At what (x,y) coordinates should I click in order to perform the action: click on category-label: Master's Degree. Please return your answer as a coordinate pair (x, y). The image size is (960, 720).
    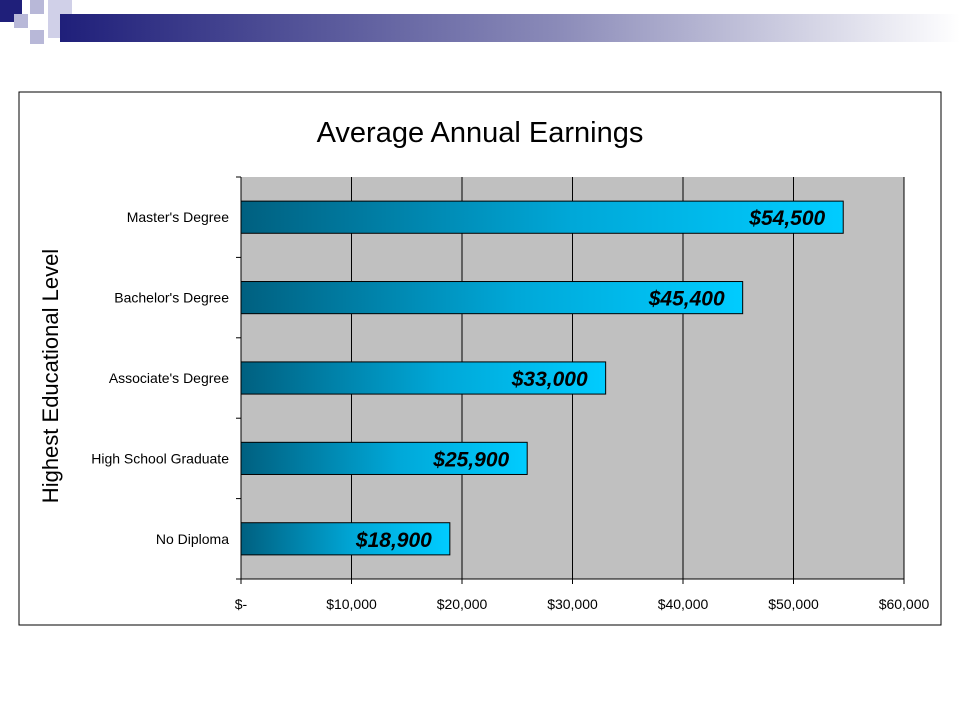
    Looking at the image, I should click on (178, 217).